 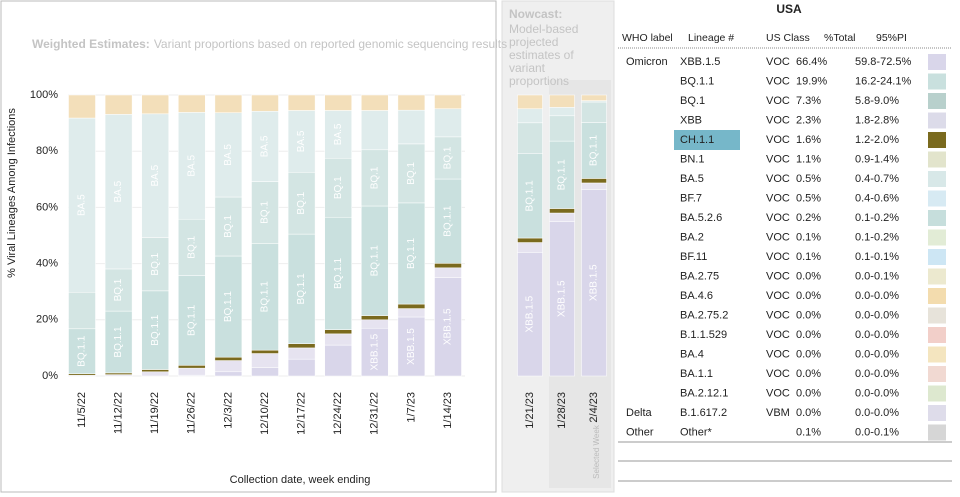 What do you see at coordinates (594, 407) in the screenshot?
I see `x-tick-label: 2/4/23` at bounding box center [594, 407].